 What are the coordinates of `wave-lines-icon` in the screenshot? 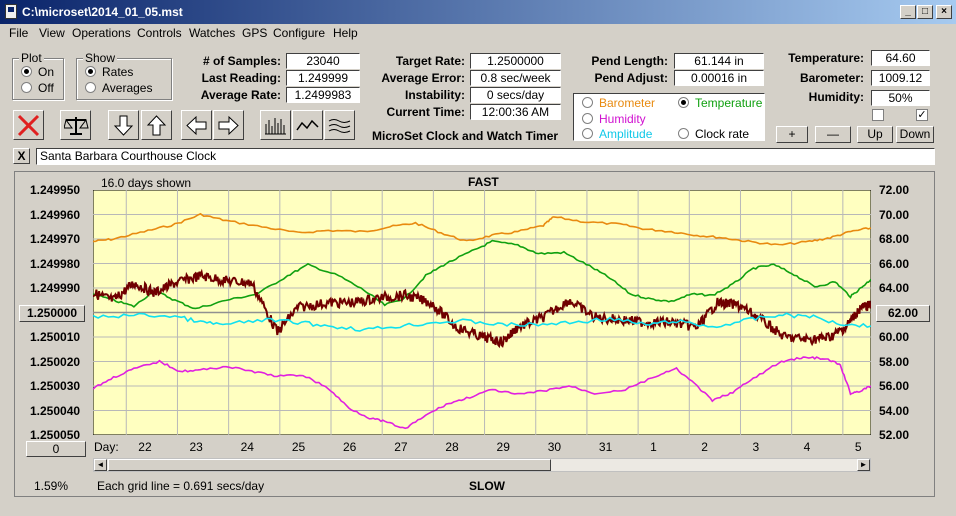 It's located at (339, 126).